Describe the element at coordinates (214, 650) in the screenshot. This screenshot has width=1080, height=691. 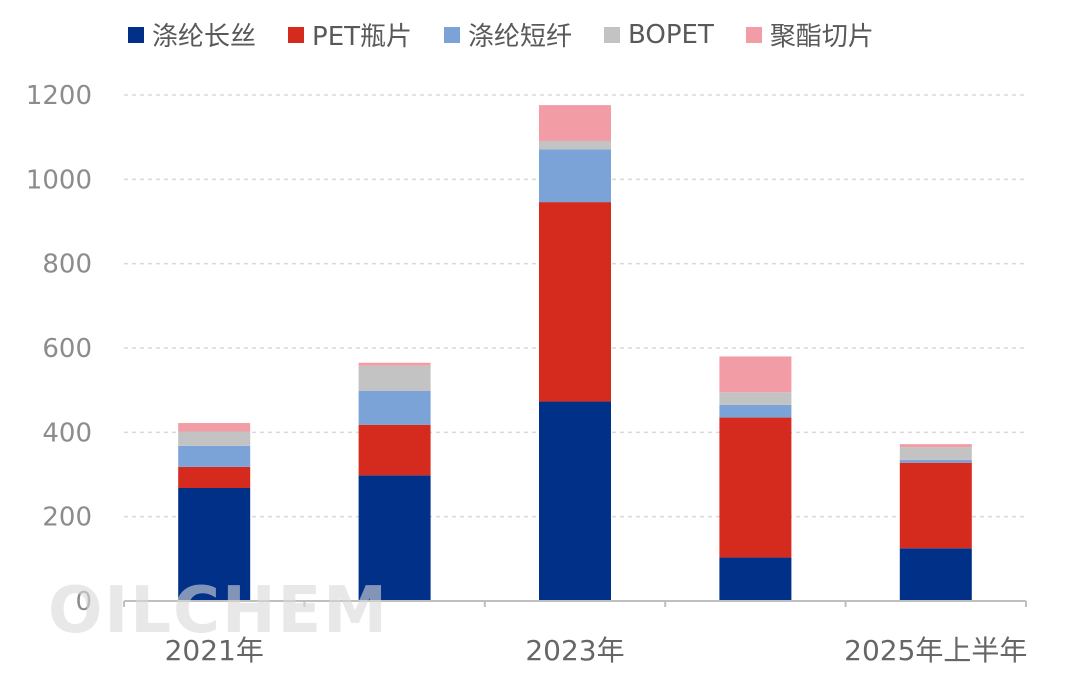
I see `x-tick-label-0: 2021年` at that location.